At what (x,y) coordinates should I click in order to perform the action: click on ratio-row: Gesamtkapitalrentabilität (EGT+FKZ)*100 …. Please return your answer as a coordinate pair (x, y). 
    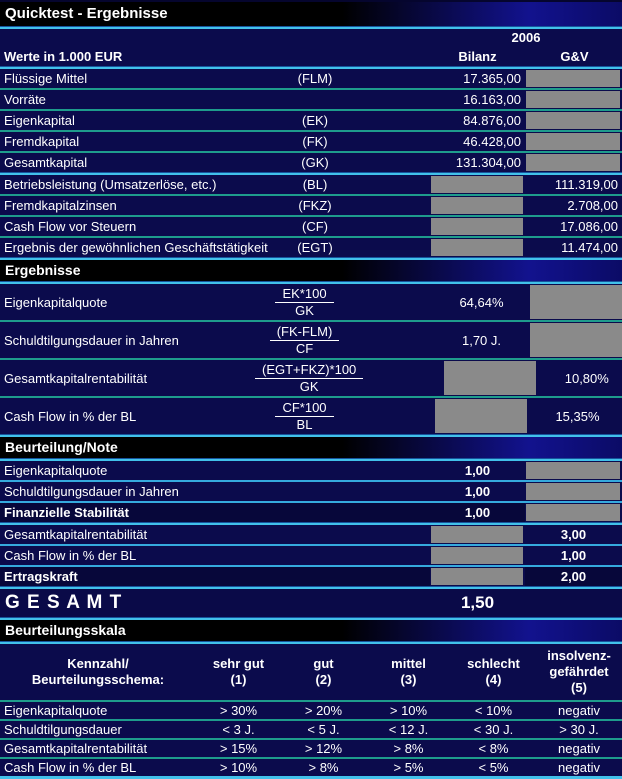
    Looking at the image, I should click on (311, 379).